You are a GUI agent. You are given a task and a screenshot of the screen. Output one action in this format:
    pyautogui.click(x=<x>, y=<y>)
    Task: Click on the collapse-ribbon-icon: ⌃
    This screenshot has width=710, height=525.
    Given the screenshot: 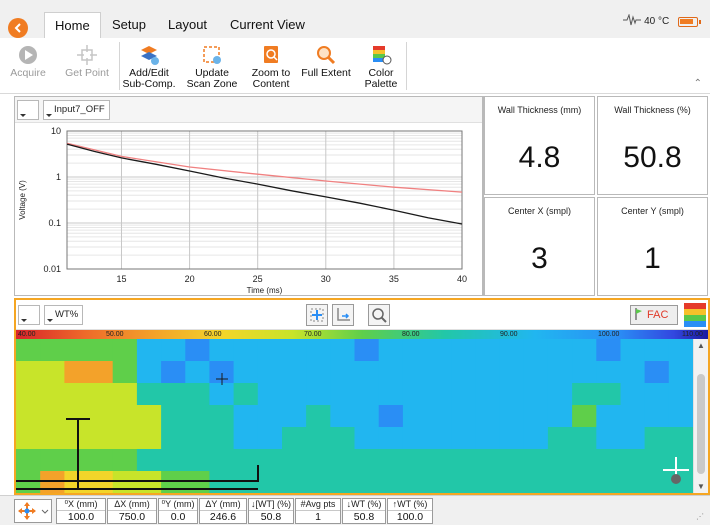 What is the action you would take?
    pyautogui.click(x=697, y=83)
    